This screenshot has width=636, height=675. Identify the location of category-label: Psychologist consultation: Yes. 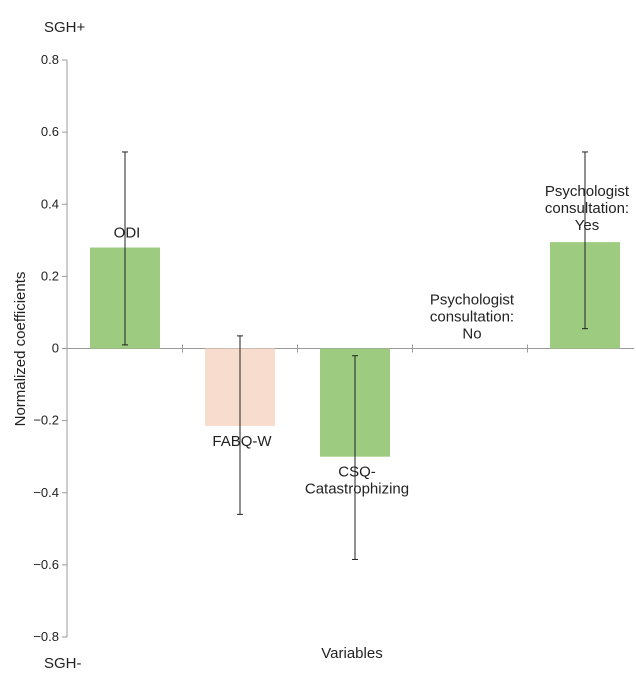
(587, 208).